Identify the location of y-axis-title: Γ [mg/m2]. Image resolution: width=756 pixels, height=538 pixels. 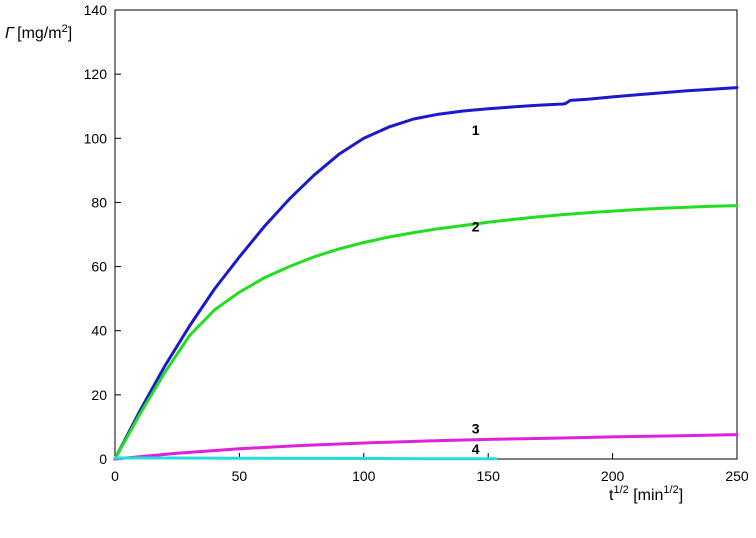
(38, 32).